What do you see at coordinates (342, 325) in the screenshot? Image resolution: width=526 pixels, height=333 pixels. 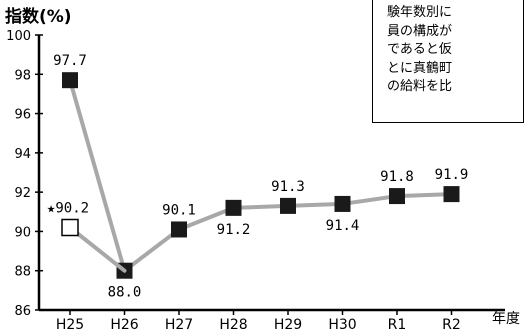 I see `x-tick-label: H30` at bounding box center [342, 325].